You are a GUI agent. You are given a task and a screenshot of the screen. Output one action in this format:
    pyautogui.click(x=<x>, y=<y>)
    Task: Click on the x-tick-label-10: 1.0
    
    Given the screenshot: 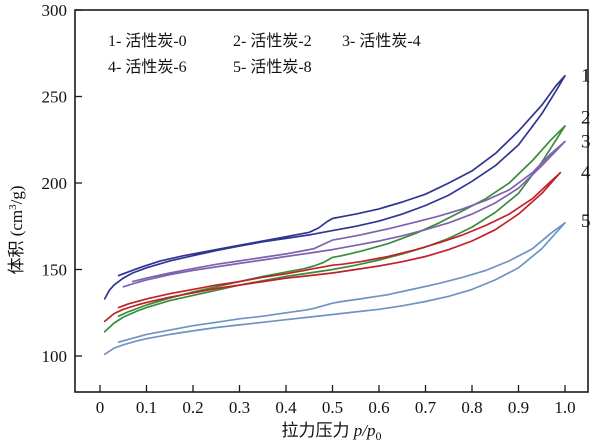 What is the action you would take?
    pyautogui.click(x=564, y=407)
    